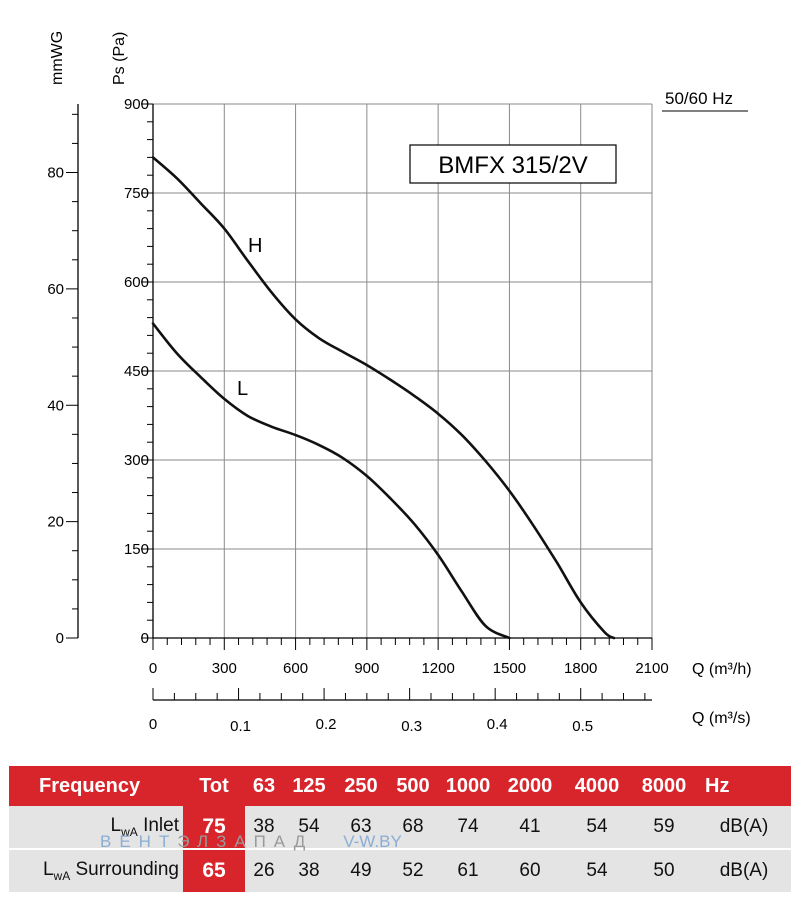 Image resolution: width=795 pixels, height=920 pixels. I want to click on chart-title: BMFX 315/2V, so click(512, 165).